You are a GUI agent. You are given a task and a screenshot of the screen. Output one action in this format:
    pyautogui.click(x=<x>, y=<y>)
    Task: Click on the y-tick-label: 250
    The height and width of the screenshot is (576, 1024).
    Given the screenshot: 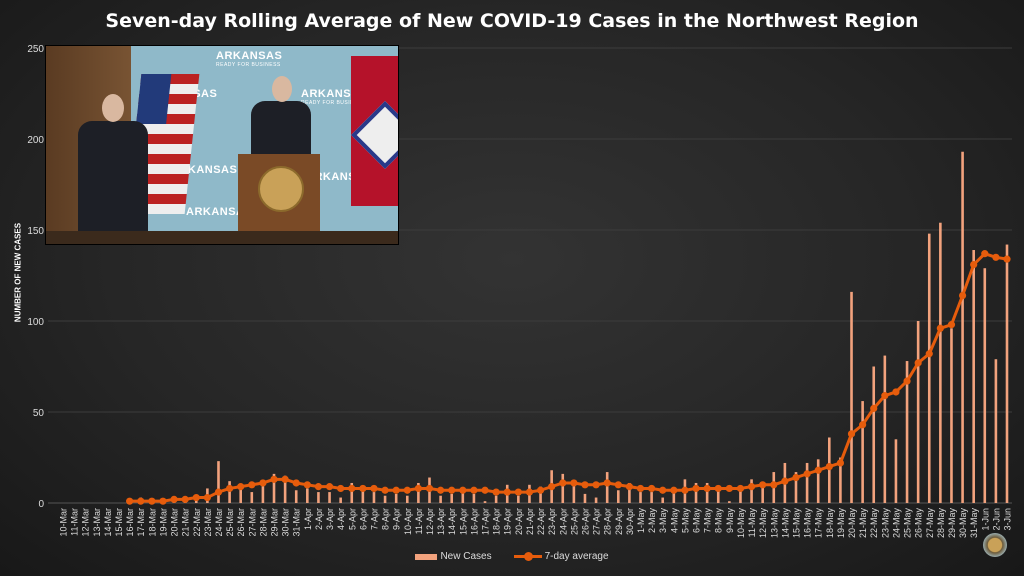 What is the action you would take?
    pyautogui.click(x=35, y=49)
    